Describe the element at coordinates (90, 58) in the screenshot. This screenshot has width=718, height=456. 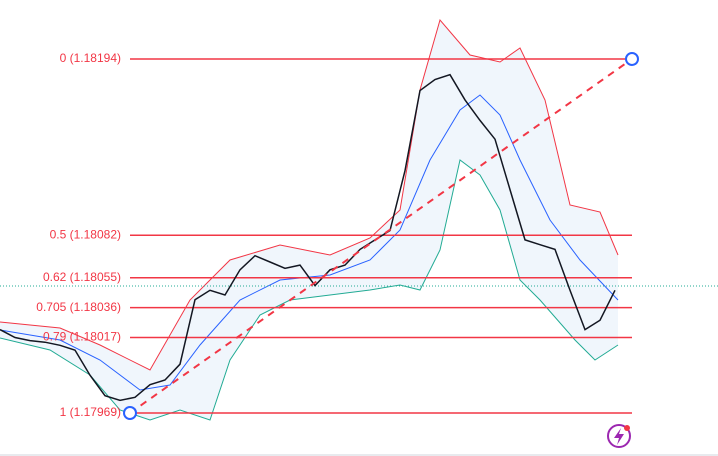
I see `fib-level-label: 0 (1.18194)` at that location.